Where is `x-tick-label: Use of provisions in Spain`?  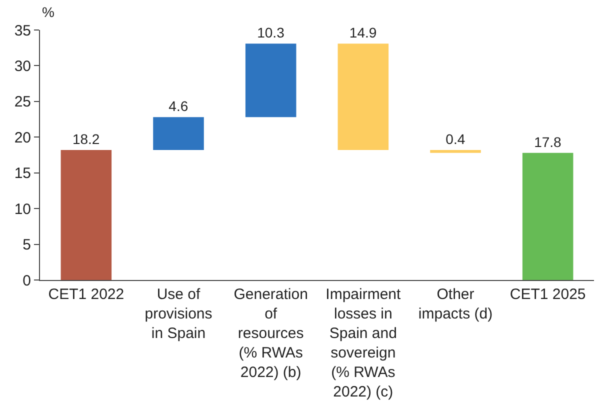
x-tick-label: Use of provisions in Spain is located at coordinates (178, 314).